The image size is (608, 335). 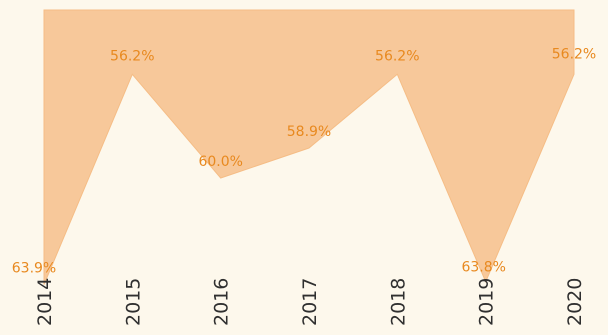 I want to click on x-tick-2017: 2017, so click(x=310, y=302).